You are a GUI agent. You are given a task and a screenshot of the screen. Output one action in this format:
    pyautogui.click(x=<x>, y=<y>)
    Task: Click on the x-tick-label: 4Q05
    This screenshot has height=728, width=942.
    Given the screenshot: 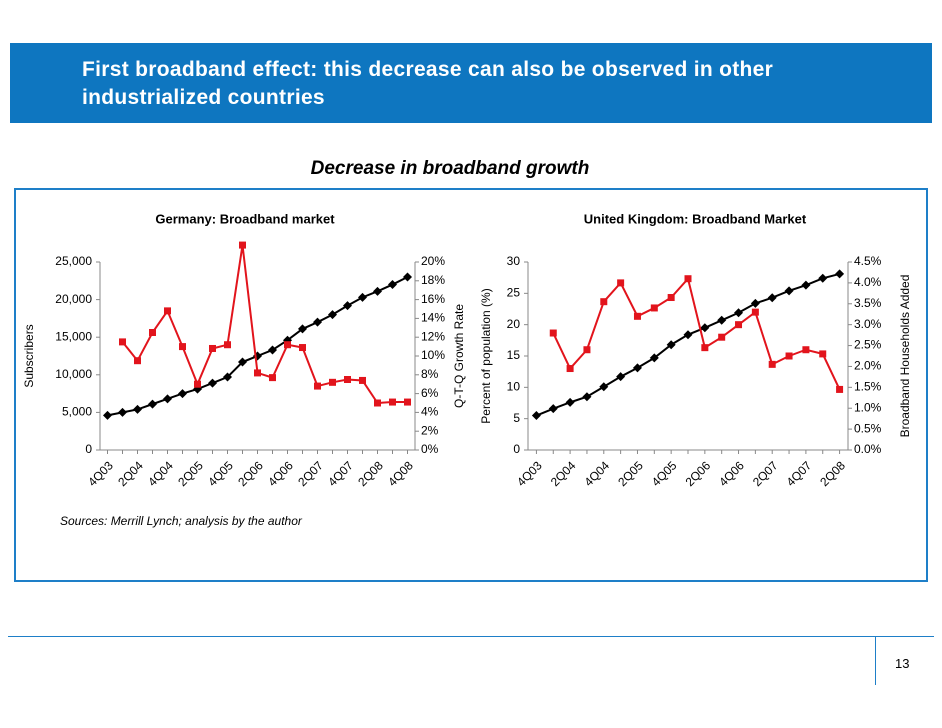 What is the action you would take?
    pyautogui.click(x=664, y=473)
    